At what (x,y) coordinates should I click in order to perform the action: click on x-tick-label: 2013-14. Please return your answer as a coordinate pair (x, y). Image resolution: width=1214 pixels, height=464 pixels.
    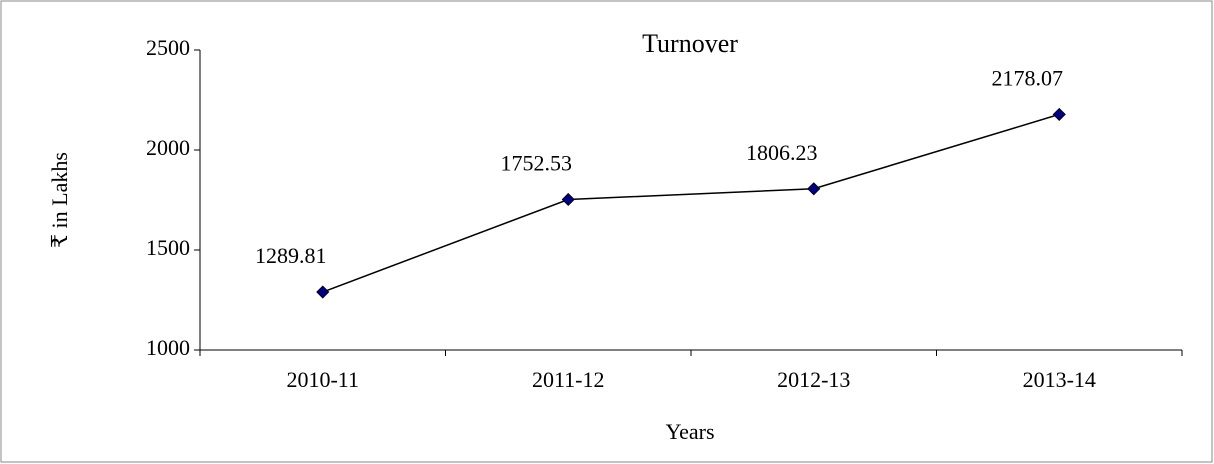
    Looking at the image, I should click on (1059, 379).